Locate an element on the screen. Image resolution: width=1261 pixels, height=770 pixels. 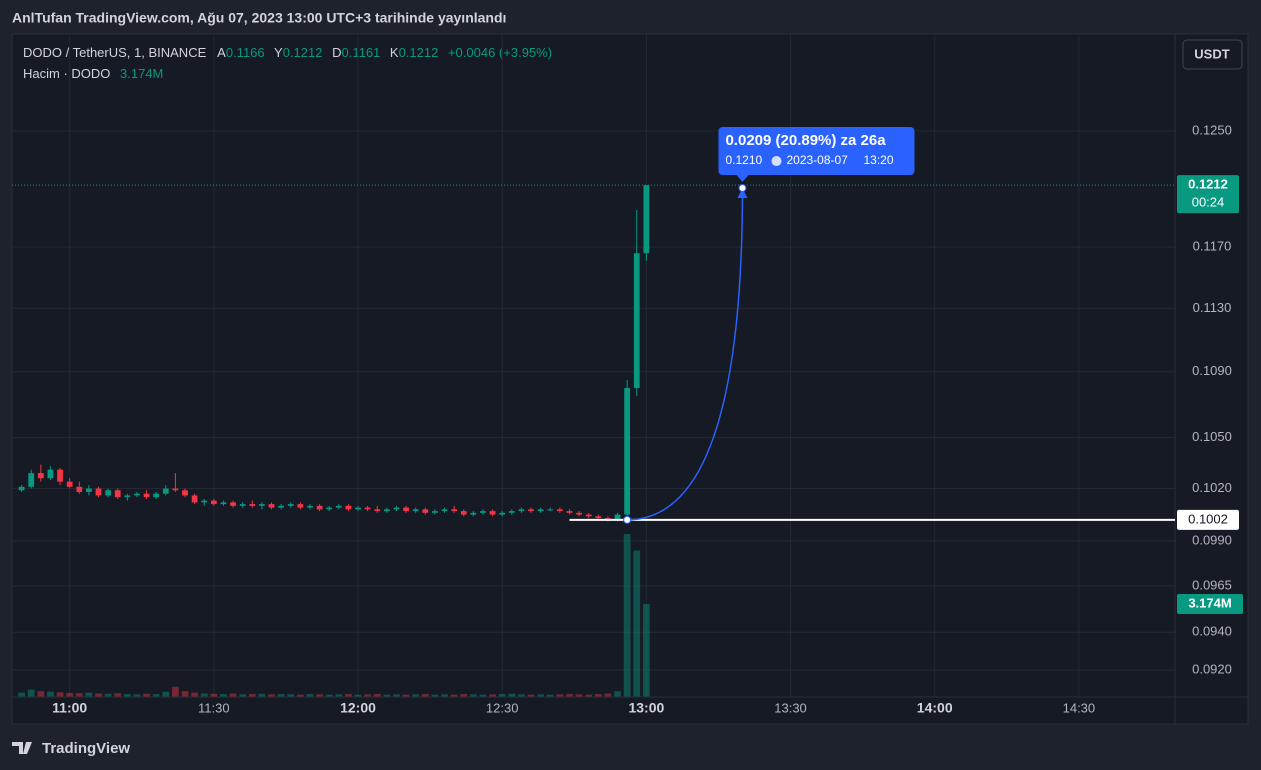
currency-button is located at coordinates (1212, 54).